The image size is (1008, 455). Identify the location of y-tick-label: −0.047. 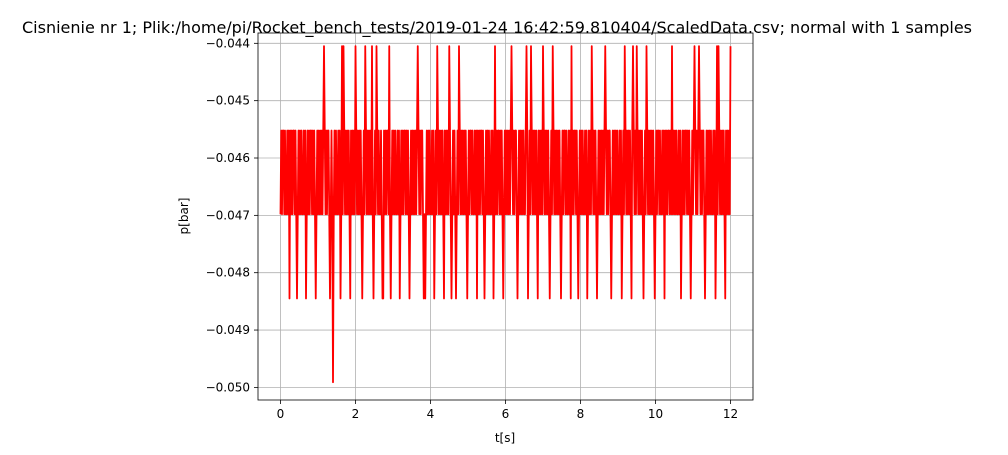
(228, 215).